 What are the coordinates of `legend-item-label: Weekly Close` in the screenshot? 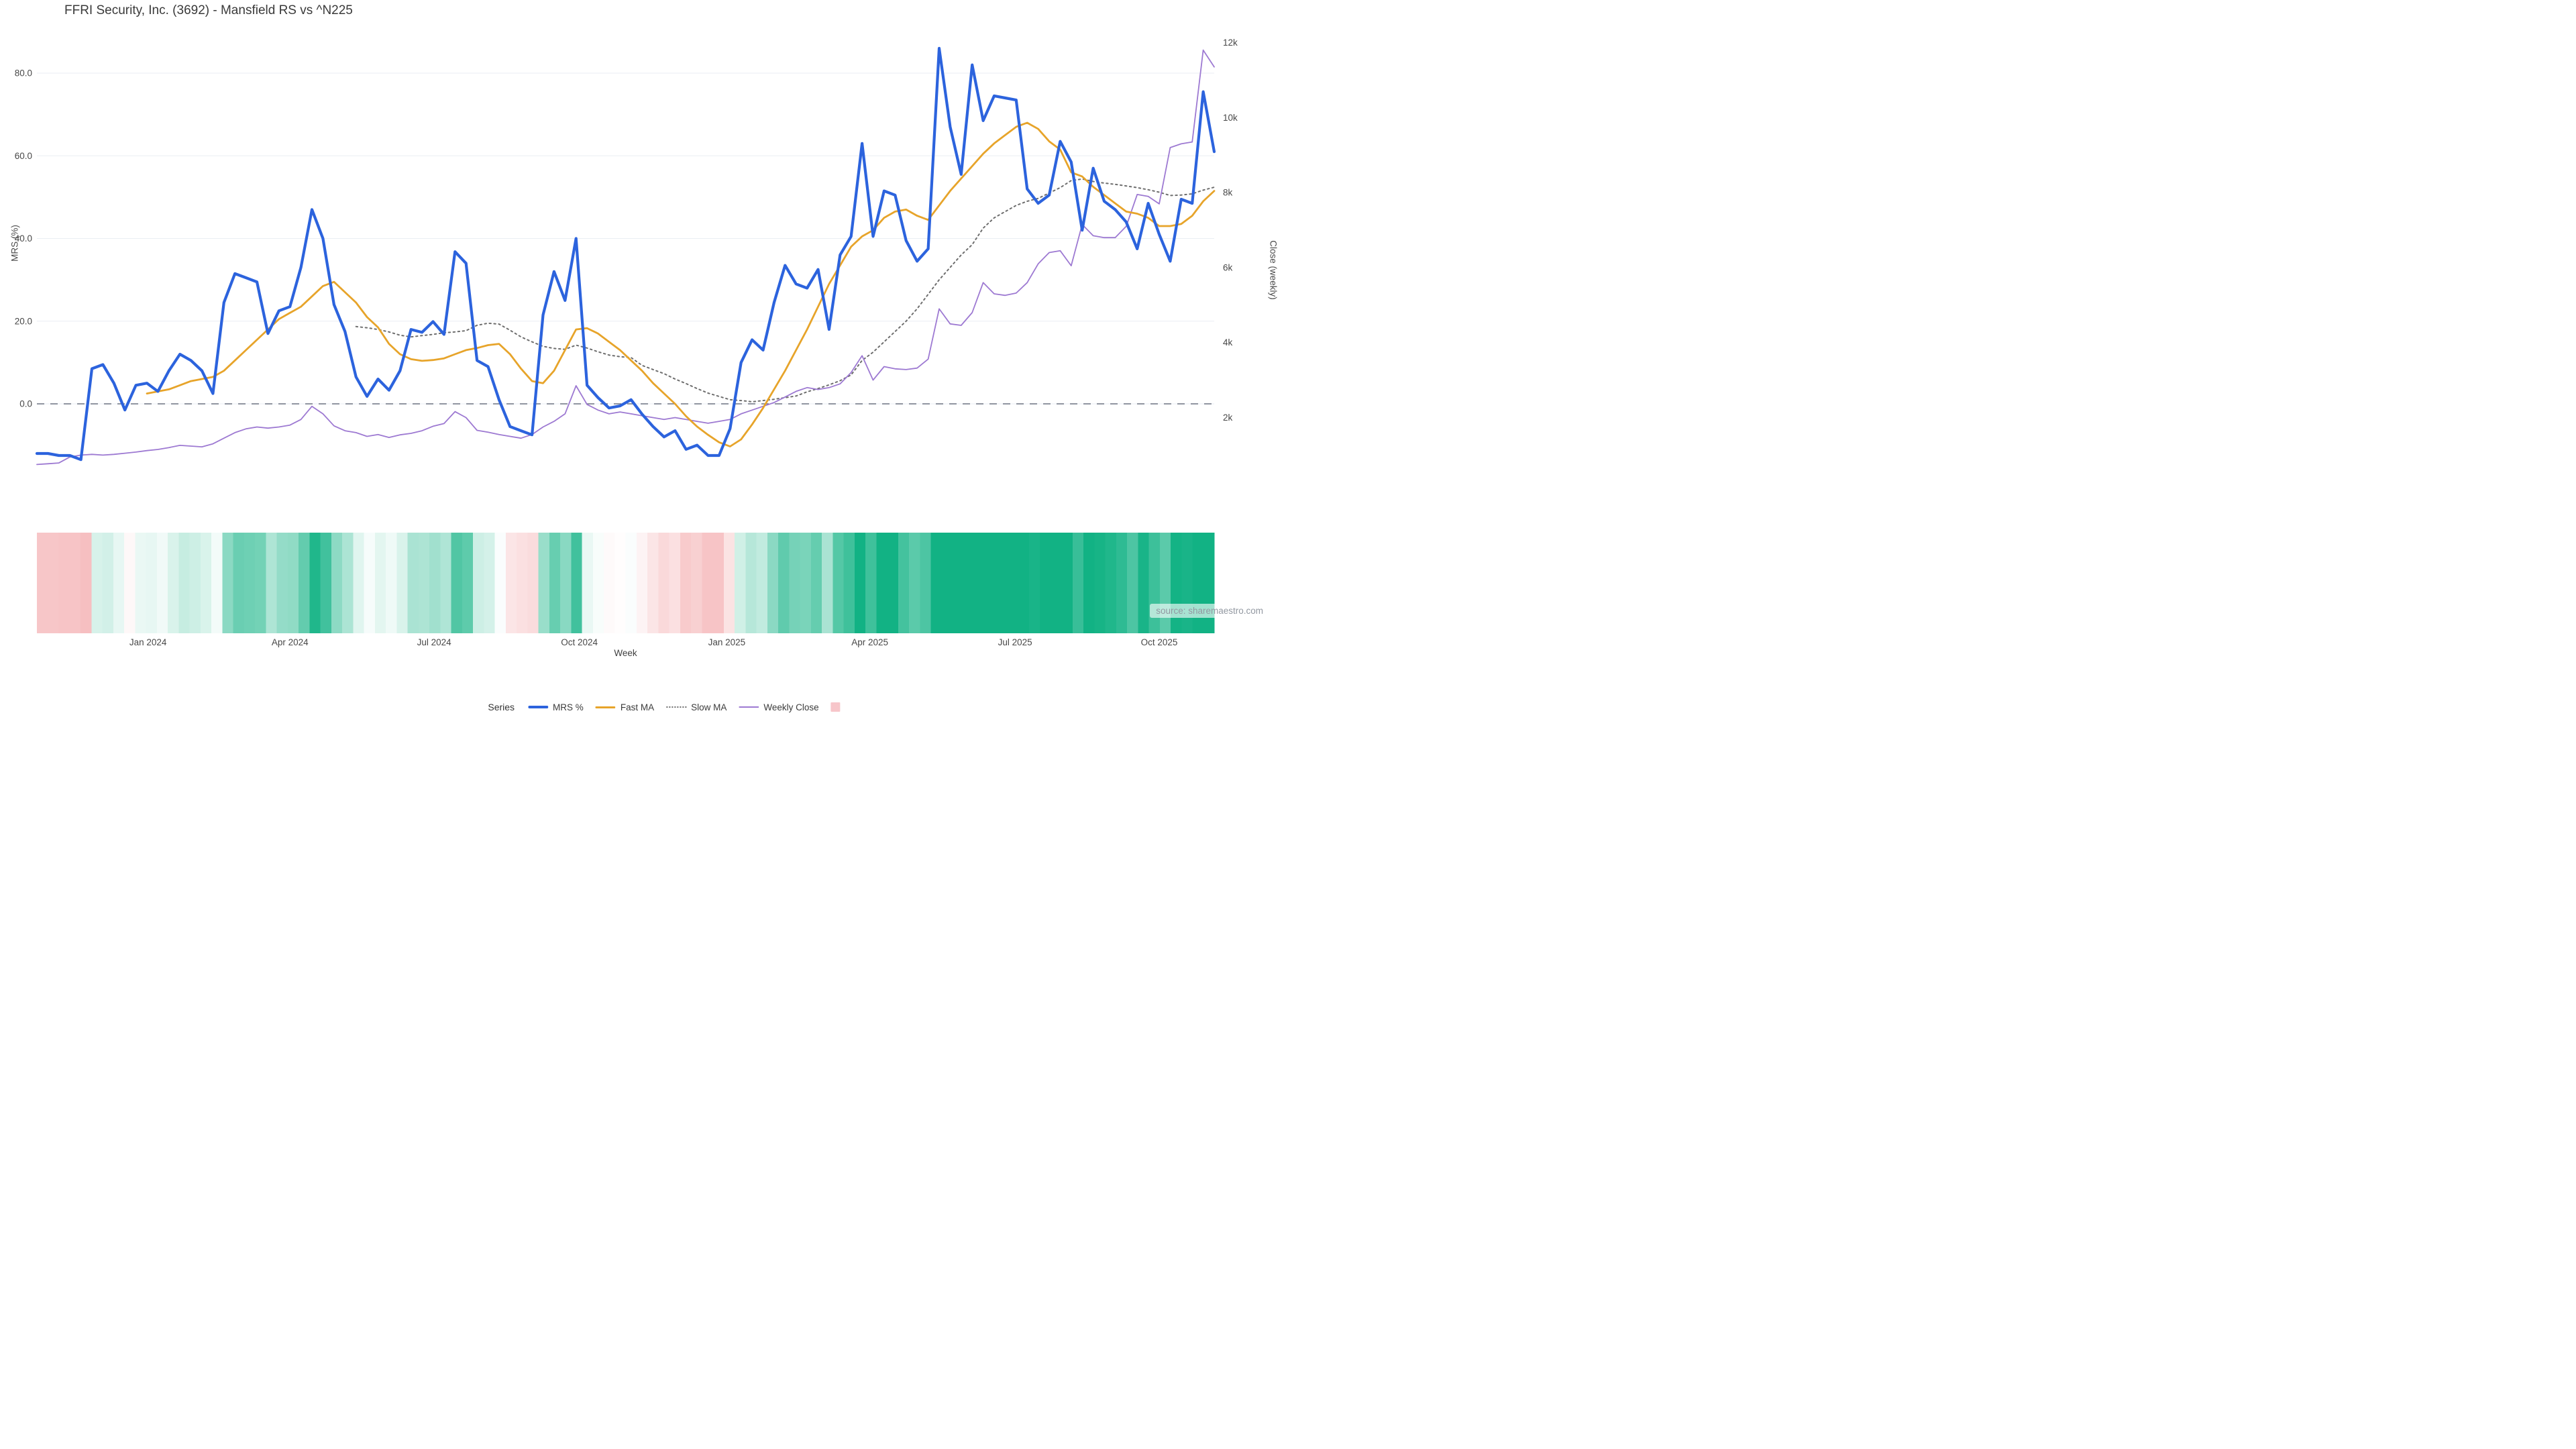 It's located at (791, 707).